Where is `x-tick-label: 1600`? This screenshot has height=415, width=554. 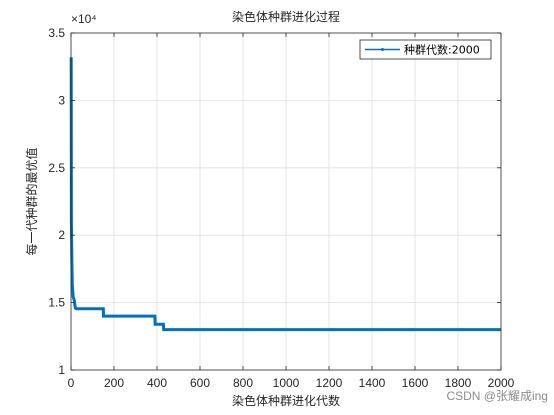 x-tick-label: 1600 is located at coordinates (415, 383).